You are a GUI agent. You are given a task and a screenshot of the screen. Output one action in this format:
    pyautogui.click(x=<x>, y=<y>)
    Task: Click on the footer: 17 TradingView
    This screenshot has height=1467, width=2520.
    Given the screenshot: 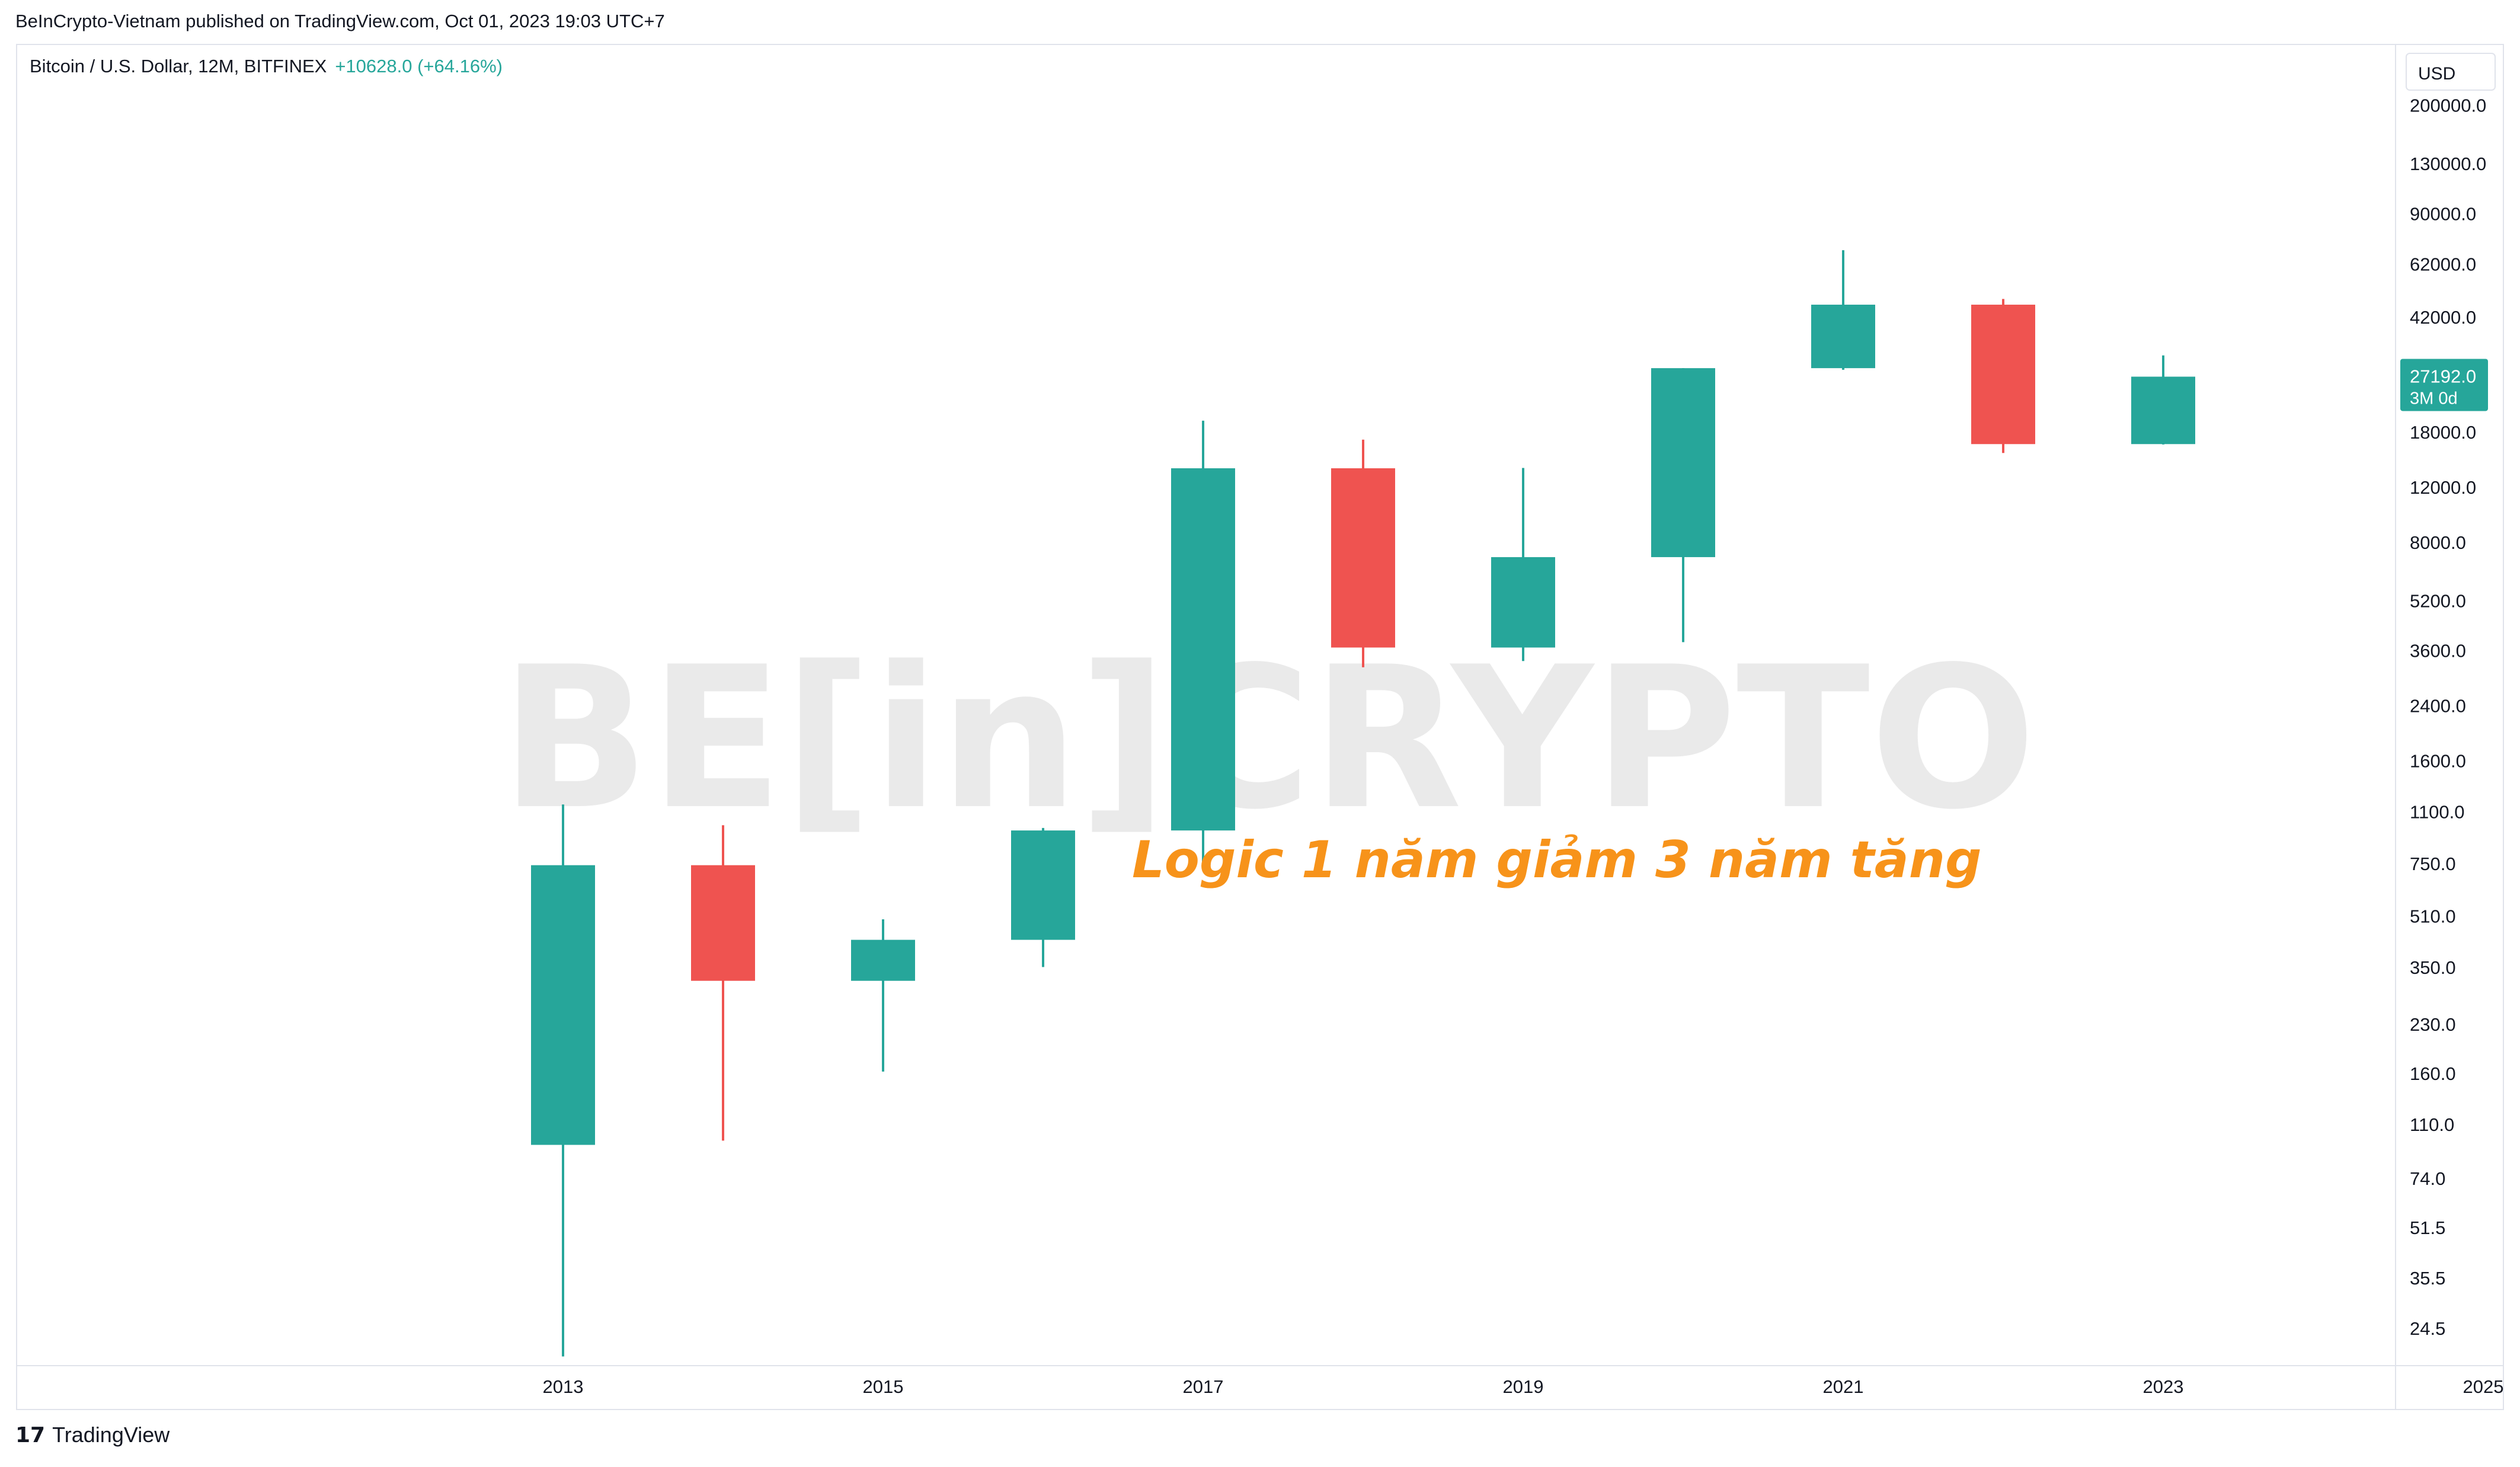 What is the action you would take?
    pyautogui.click(x=93, y=1435)
    